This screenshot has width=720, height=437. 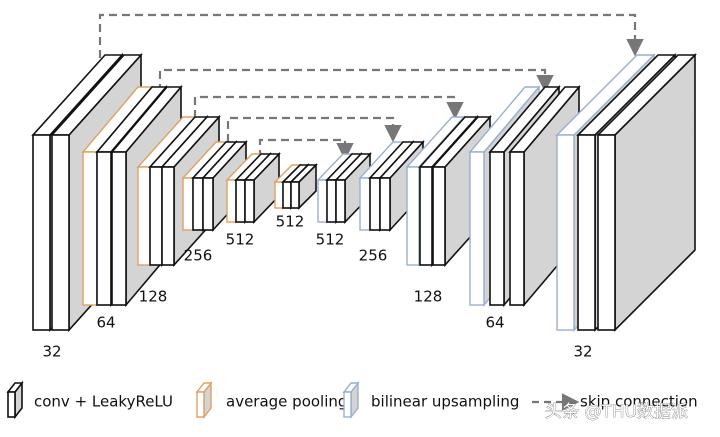 I want to click on legend-label: skip connection, so click(x=639, y=402).